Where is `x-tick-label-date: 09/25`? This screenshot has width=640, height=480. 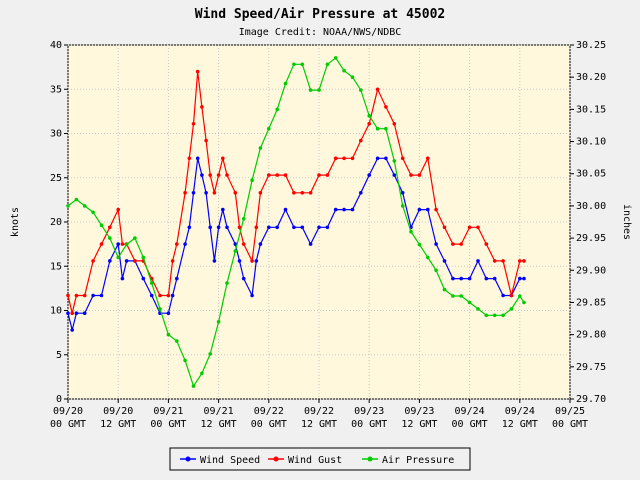 x-tick-label-date: 09/25 is located at coordinates (570, 411).